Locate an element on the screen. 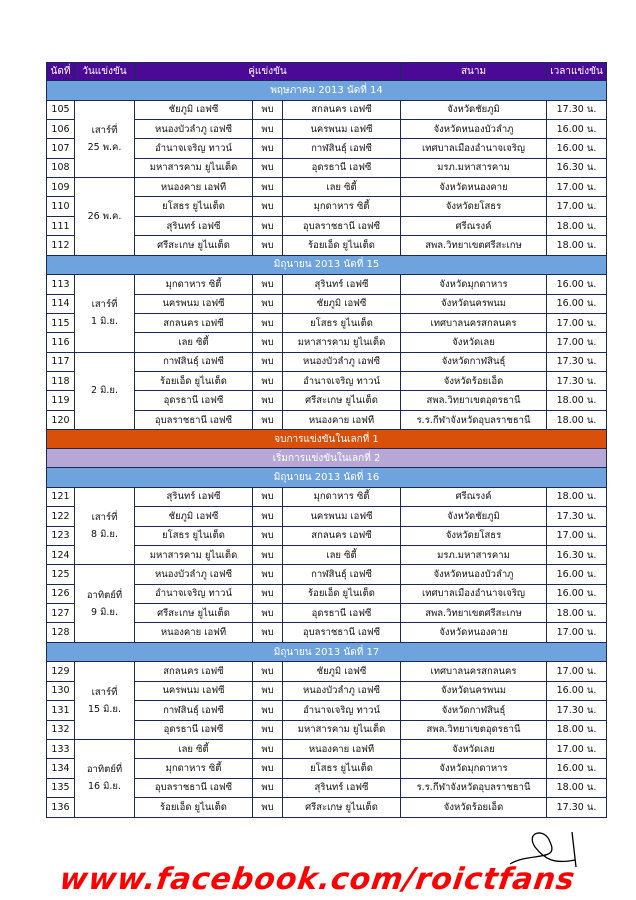  match-date: อาทิตย์ที่ 9 มิ.ย. is located at coordinates (104, 603).